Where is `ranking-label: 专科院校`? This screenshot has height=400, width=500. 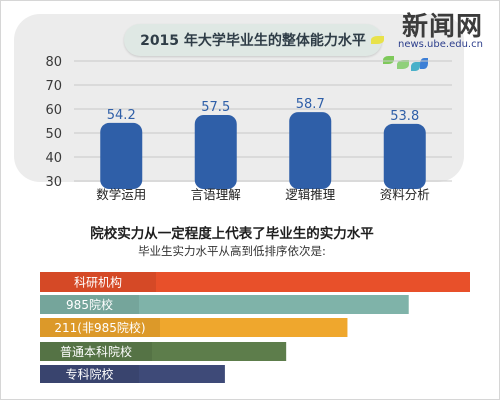 ranking-label: 专科院校 is located at coordinates (89, 374).